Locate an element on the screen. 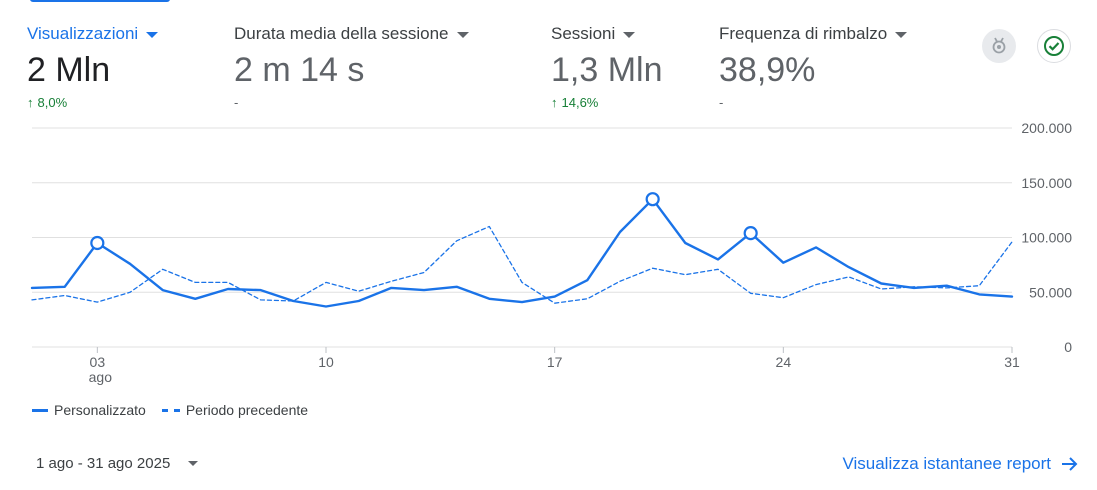 The height and width of the screenshot is (490, 1097). metric-views-change: ↑ 8,0% is located at coordinates (92, 102).